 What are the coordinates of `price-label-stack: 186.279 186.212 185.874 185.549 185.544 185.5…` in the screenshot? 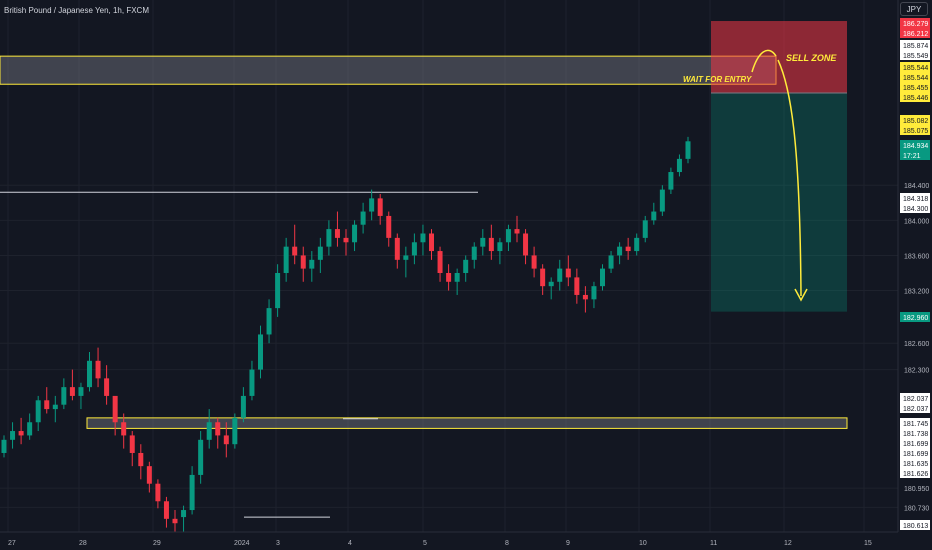 It's located at (915, 274).